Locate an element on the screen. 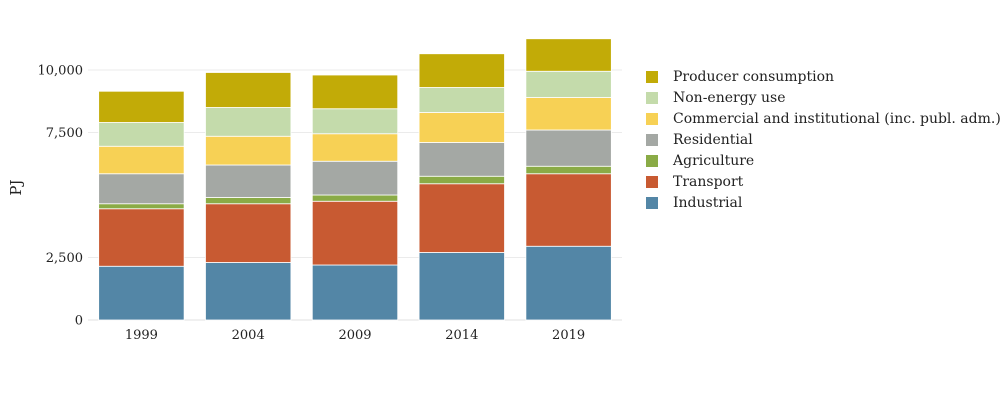 This screenshot has width=1000, height=404. legend-item: Agriculture is located at coordinates (823, 160).